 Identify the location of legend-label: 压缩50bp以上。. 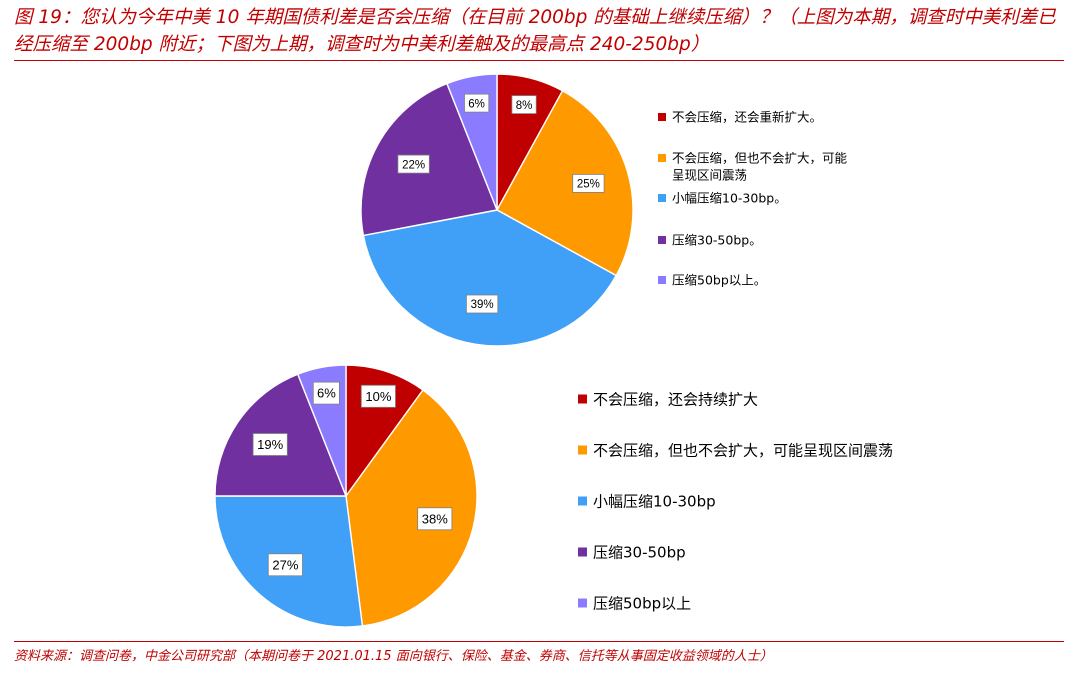
(719, 280).